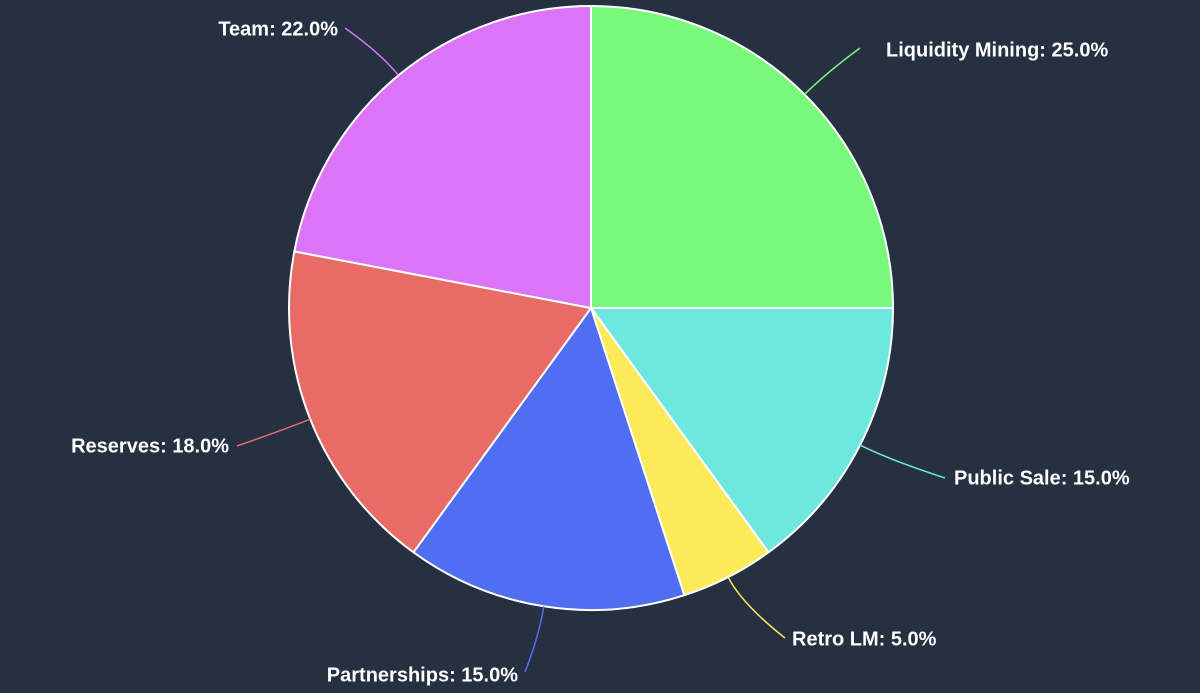 This screenshot has width=1200, height=693. I want to click on data-label: Retro LM: 5.0%, so click(864, 639).